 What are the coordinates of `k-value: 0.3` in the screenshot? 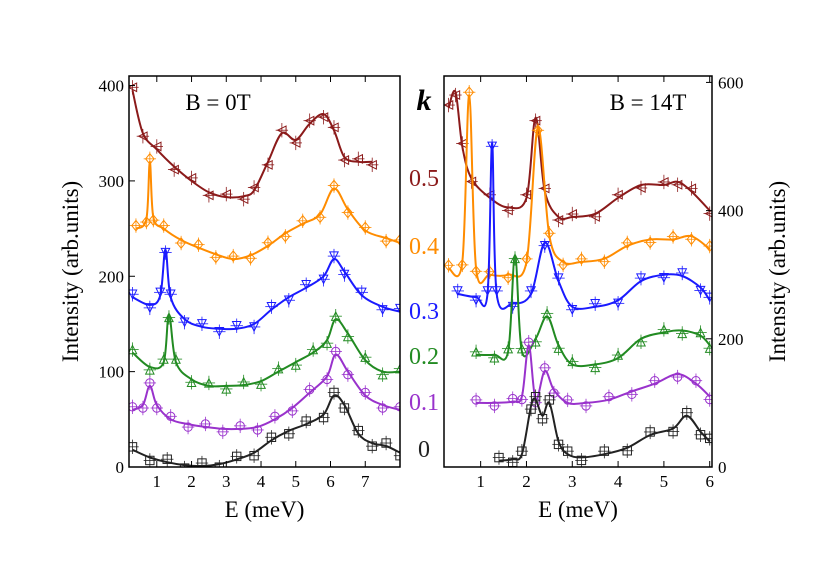 It's located at (424, 312).